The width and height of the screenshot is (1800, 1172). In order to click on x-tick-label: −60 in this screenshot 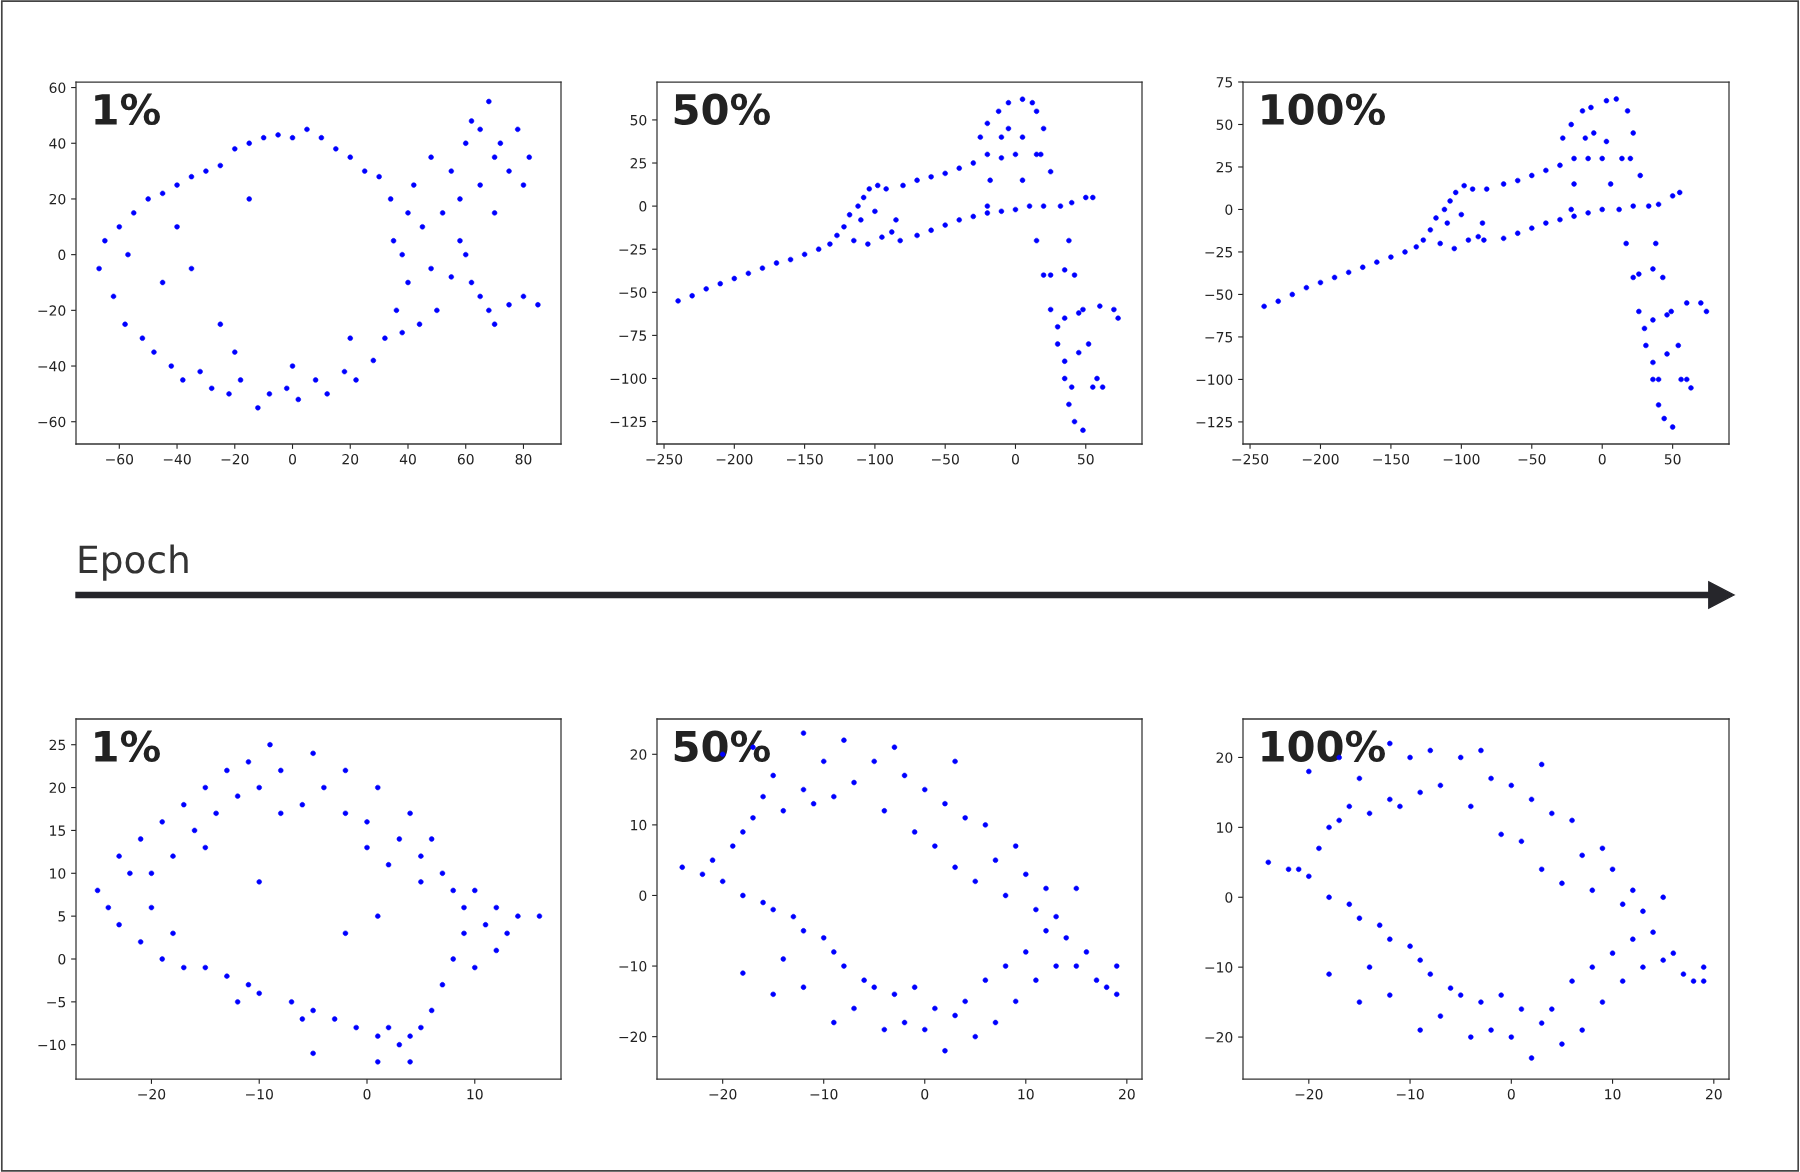, I will do `click(120, 459)`.